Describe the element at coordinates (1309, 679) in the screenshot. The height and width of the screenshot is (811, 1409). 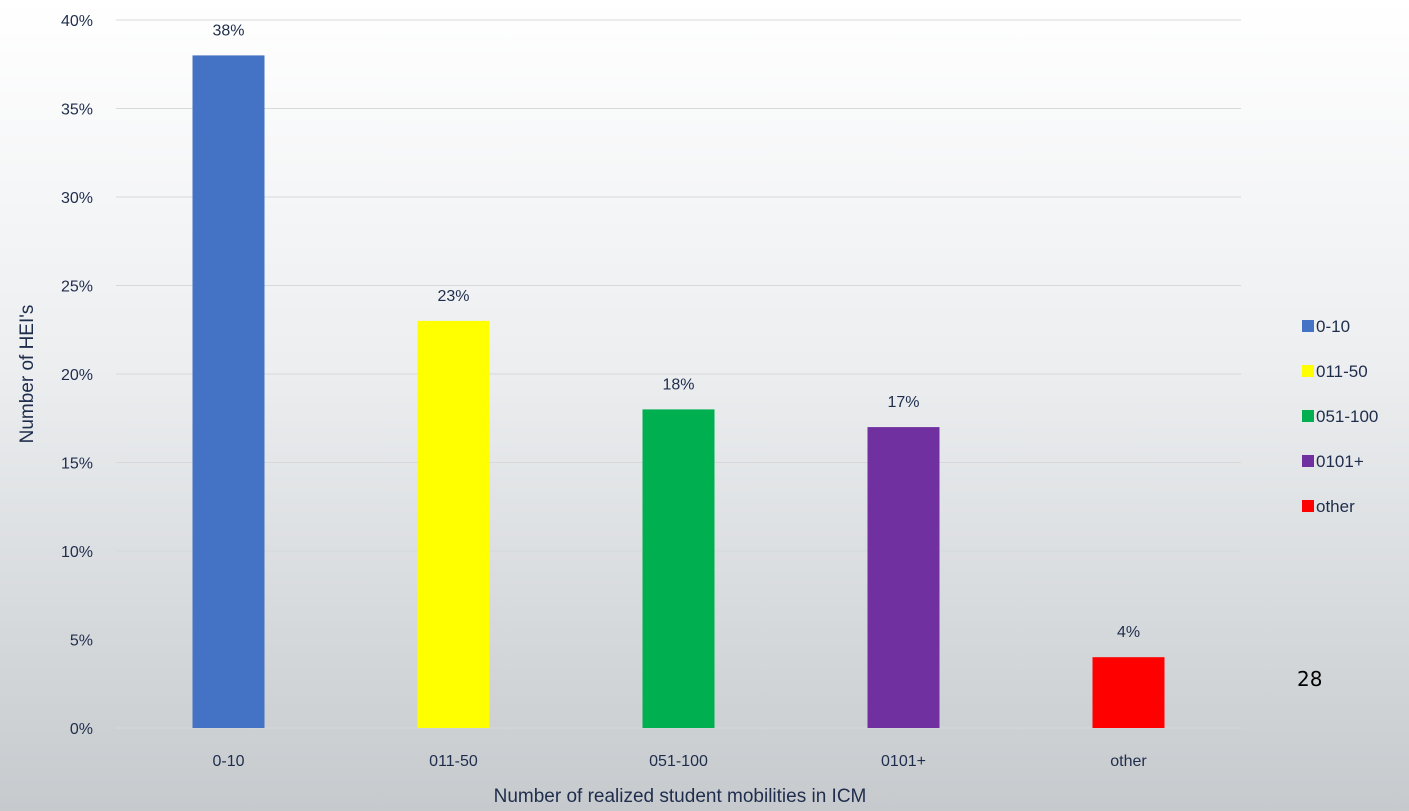
I see `page-number: 28` at that location.